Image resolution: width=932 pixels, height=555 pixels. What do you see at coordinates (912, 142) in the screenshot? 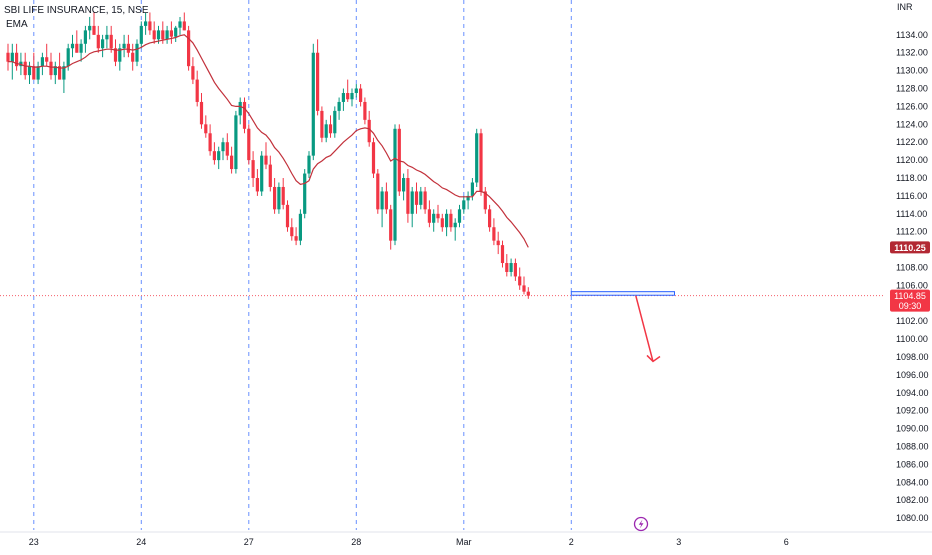
I see `y-tick-label: 1122.00` at bounding box center [912, 142].